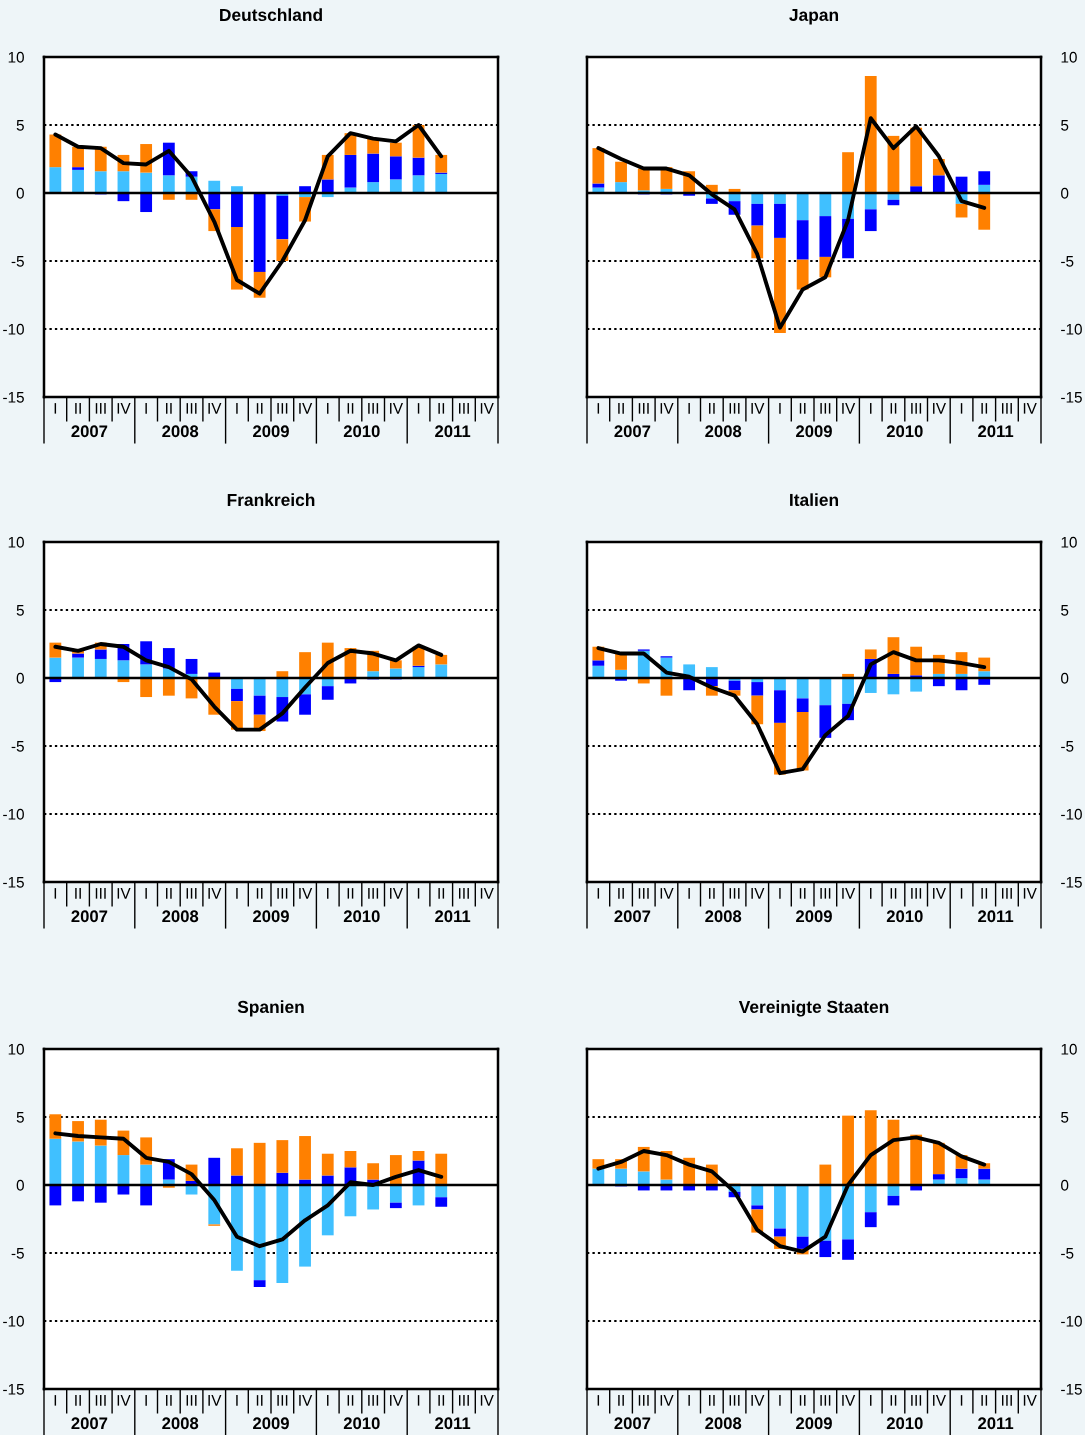 The width and height of the screenshot is (1085, 1435). I want to click on chart-title: Italien, so click(814, 500).